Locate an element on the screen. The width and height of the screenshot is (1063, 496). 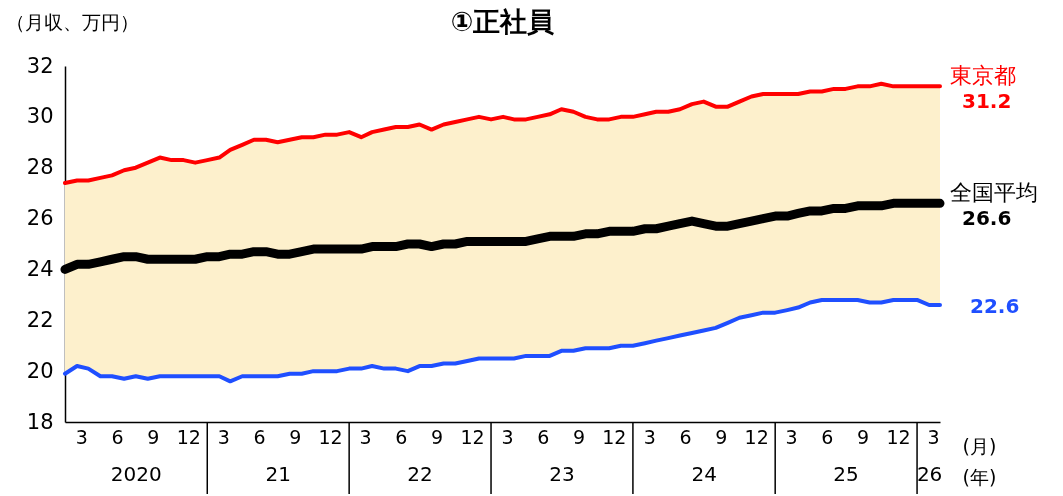
data-label: 31.2 is located at coordinates (987, 101).